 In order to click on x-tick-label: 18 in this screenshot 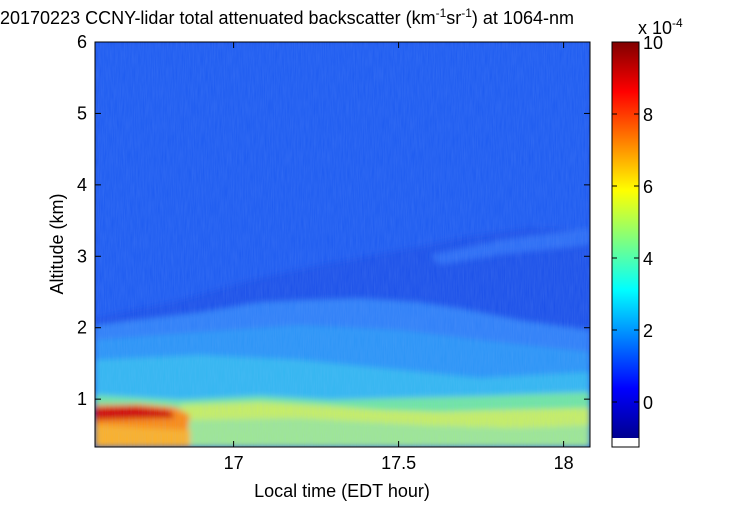, I will do `click(564, 463)`.